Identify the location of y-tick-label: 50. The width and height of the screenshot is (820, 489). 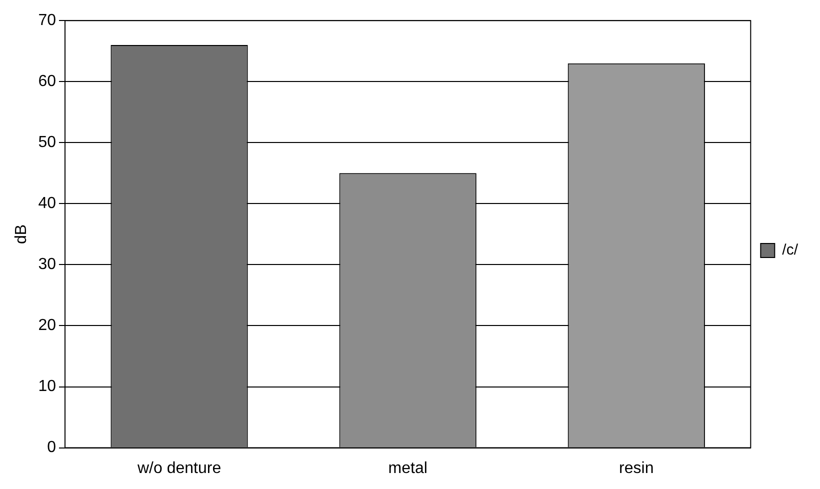
(47, 143).